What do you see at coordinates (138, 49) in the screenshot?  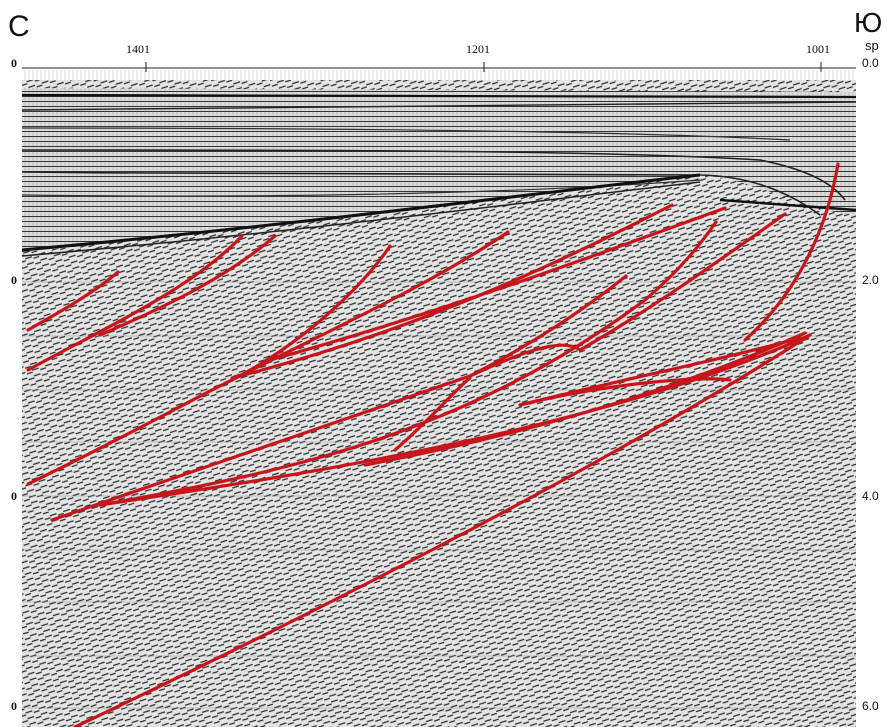 I see `shotpoint-tick-label-1401: 1401` at bounding box center [138, 49].